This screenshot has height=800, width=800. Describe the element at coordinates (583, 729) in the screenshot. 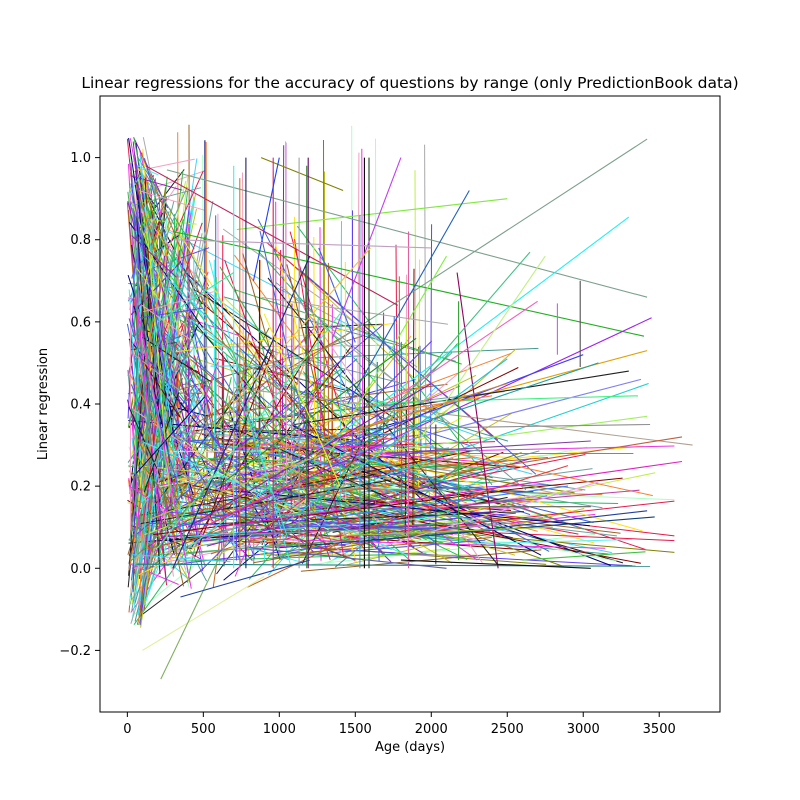

I see `x-tick-label: 3000` at that location.